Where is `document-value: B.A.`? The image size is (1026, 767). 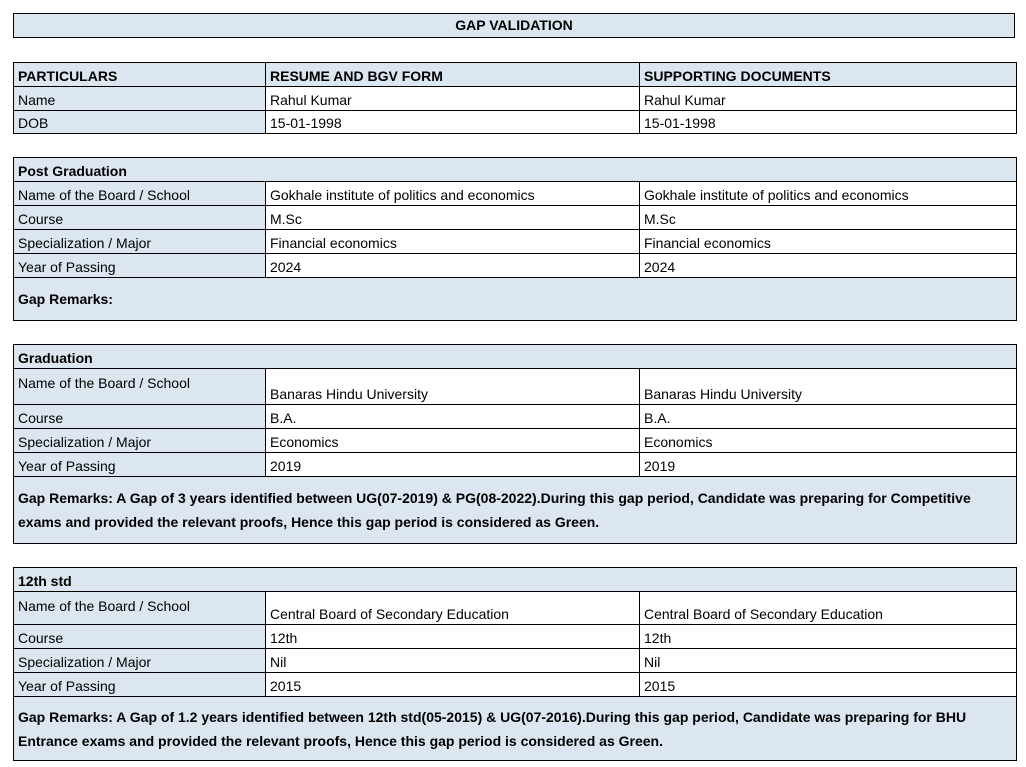 document-value: B.A. is located at coordinates (828, 416).